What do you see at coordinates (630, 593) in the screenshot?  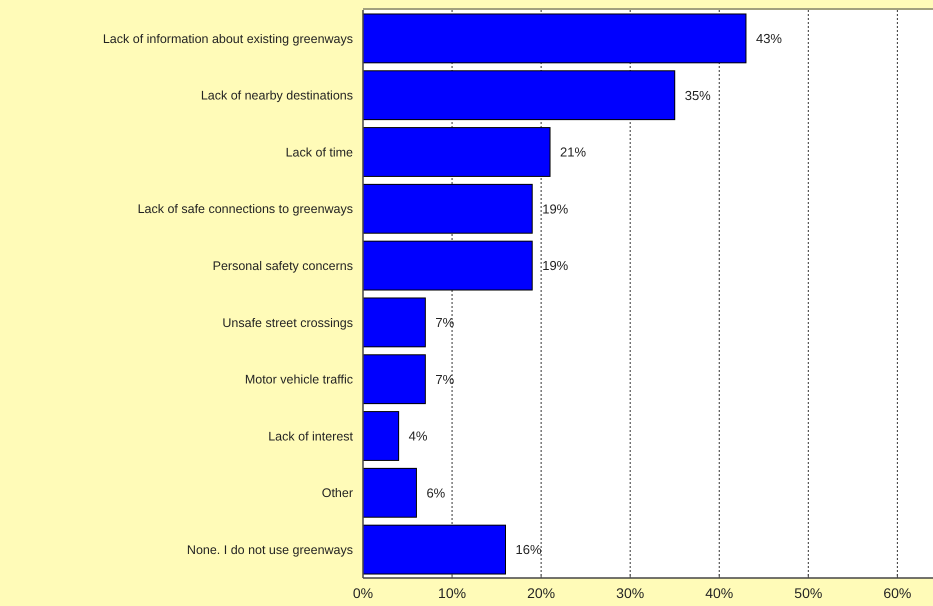 I see `x-tick-label: 30%` at bounding box center [630, 593].